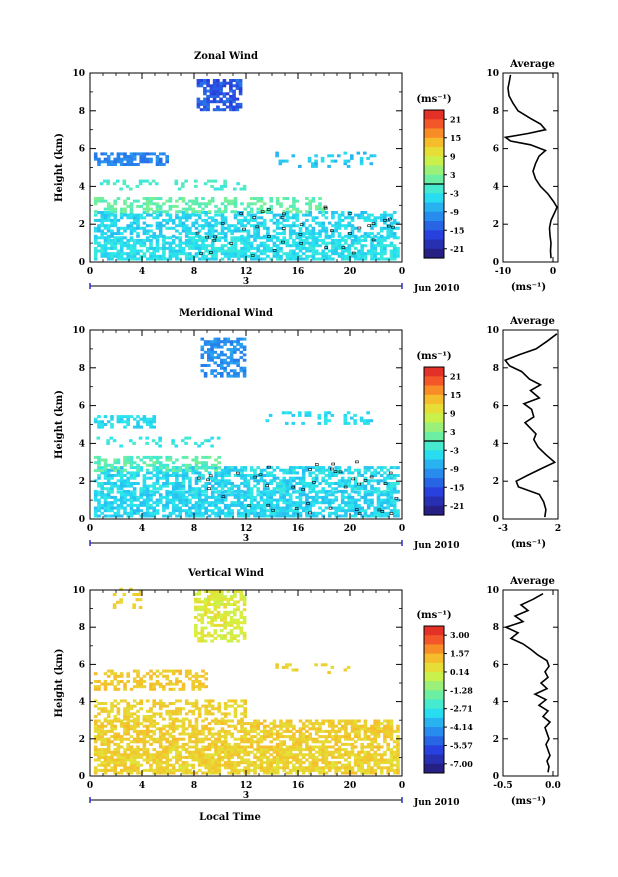 The width and height of the screenshot is (618, 877). Describe the element at coordinates (82, 444) in the screenshot. I see `y-tick-label: 4` at that location.